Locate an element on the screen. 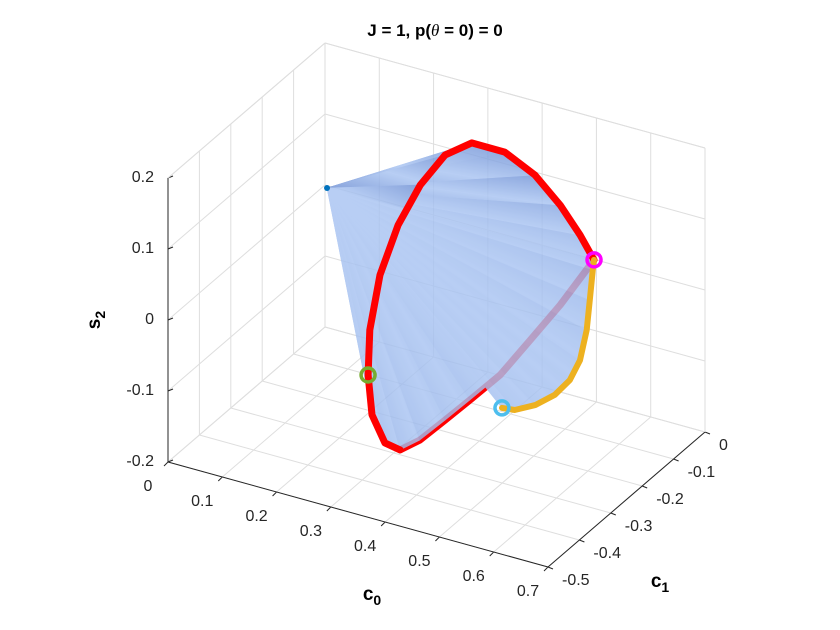 This screenshot has width=840, height=630. x-tick-label: 0.4 is located at coordinates (365, 546).